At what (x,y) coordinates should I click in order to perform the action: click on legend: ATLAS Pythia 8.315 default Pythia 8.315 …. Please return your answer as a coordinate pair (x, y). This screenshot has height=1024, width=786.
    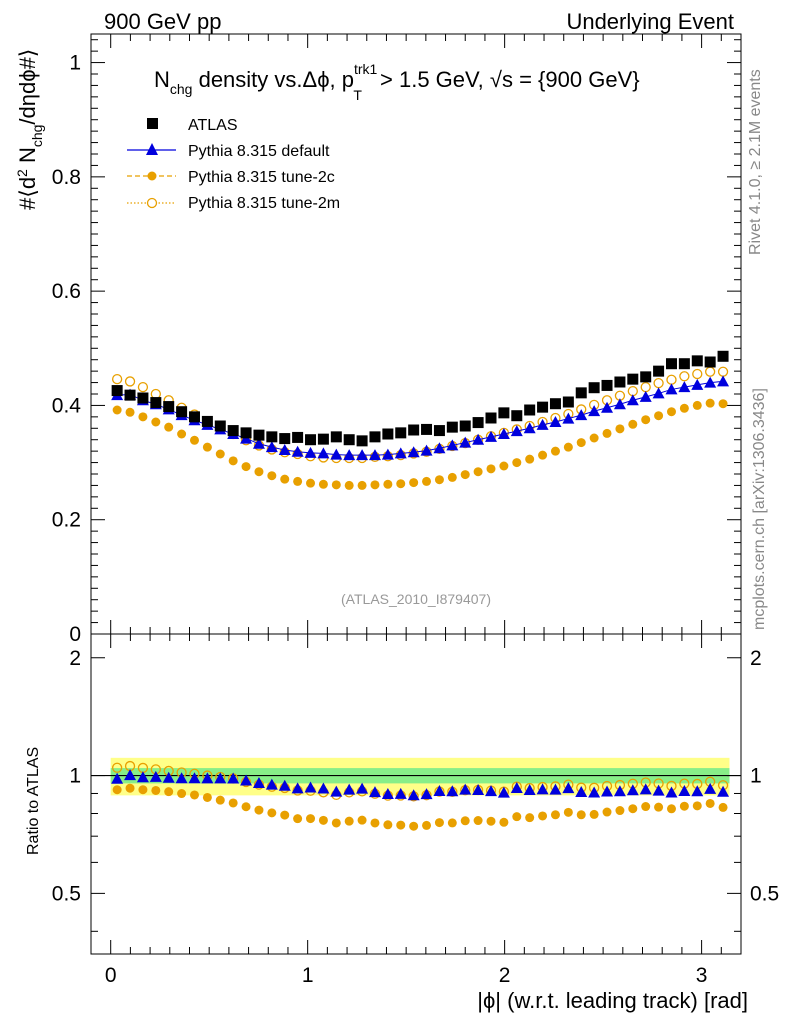
    Looking at the image, I should click on (233, 164).